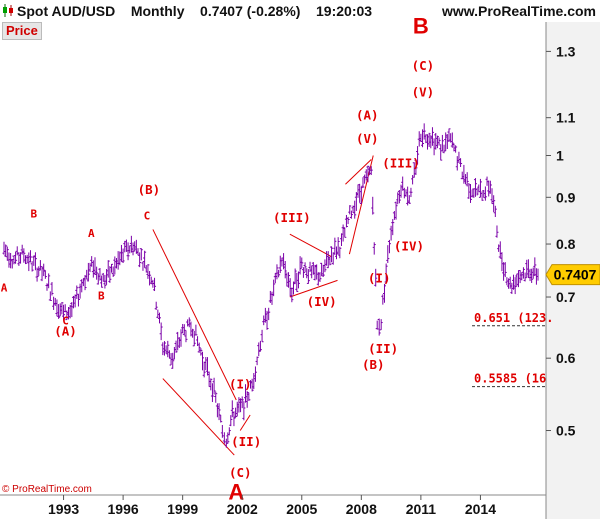 This screenshot has width=600, height=519. I want to click on wave-label: (I), so click(379, 278).